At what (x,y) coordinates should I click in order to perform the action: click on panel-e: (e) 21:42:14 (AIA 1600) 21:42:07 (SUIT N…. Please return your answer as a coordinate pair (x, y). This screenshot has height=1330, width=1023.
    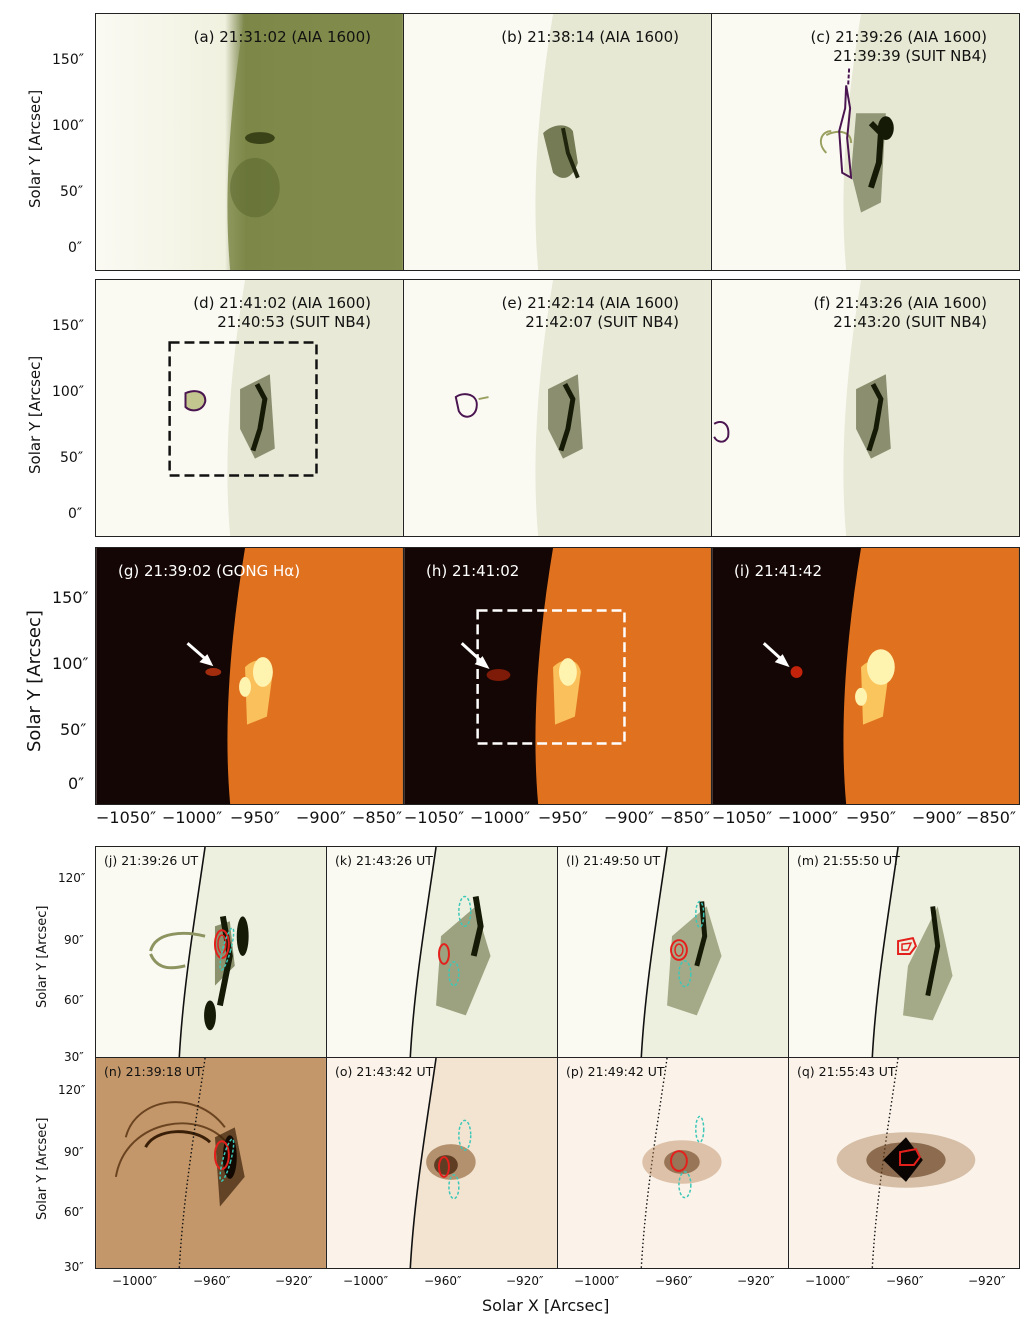
    Looking at the image, I should click on (557, 408).